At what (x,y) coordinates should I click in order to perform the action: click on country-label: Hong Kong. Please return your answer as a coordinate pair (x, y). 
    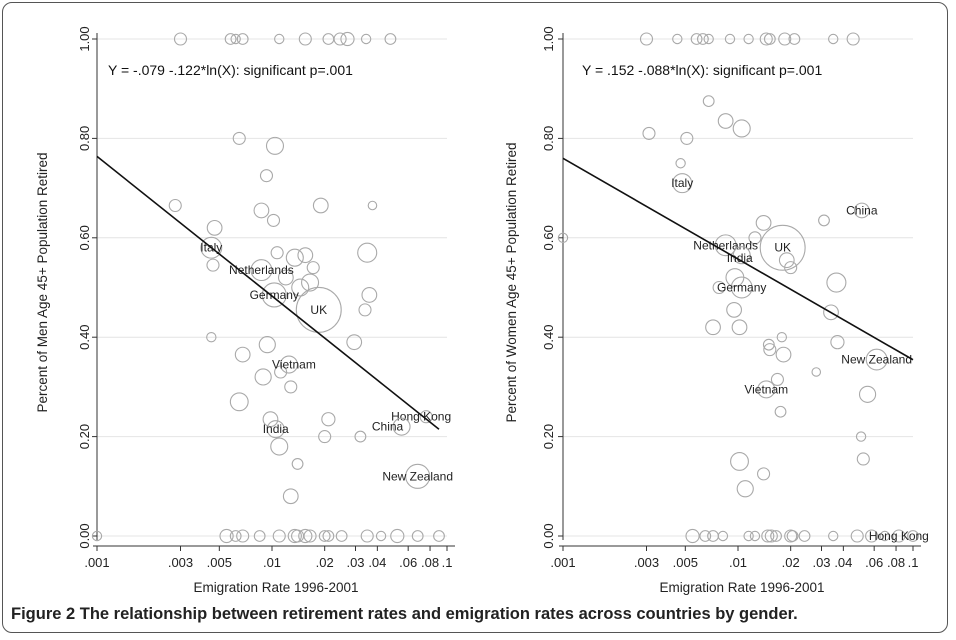
    Looking at the image, I should click on (899, 536).